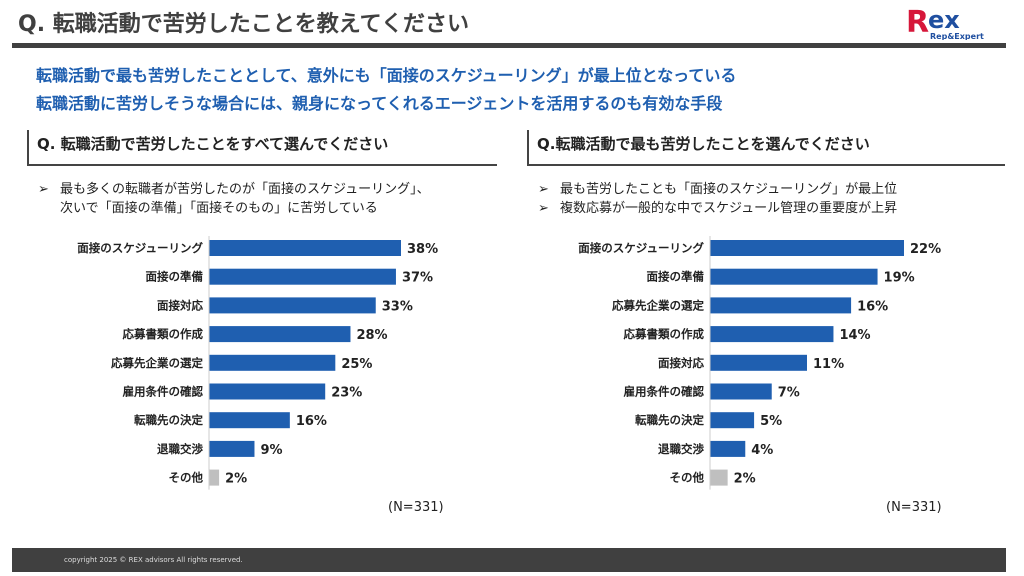 This screenshot has width=1024, height=576. What do you see at coordinates (789, 393) in the screenshot?
I see `value-label: 7%` at bounding box center [789, 393].